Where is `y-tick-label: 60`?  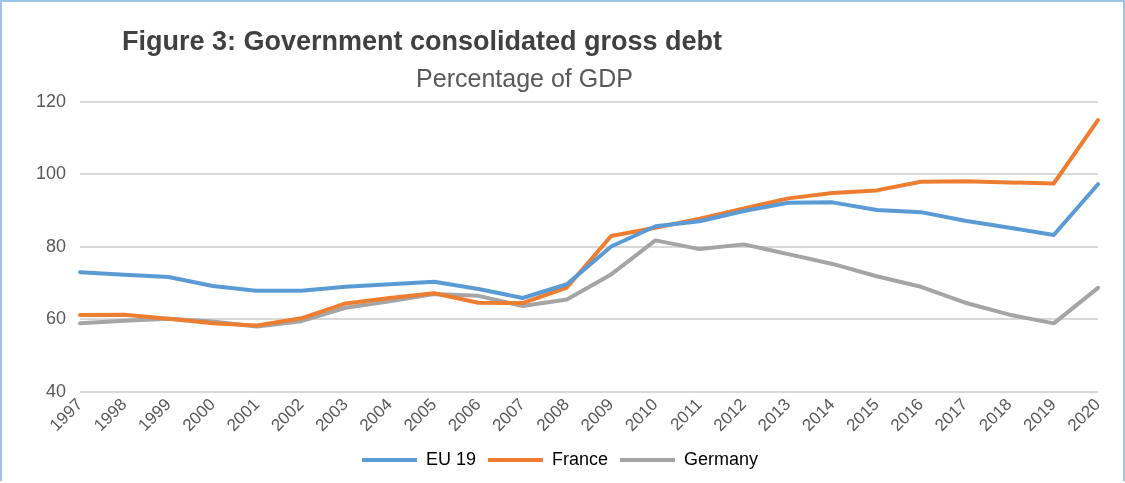 y-tick-label: 60 is located at coordinates (56, 318).